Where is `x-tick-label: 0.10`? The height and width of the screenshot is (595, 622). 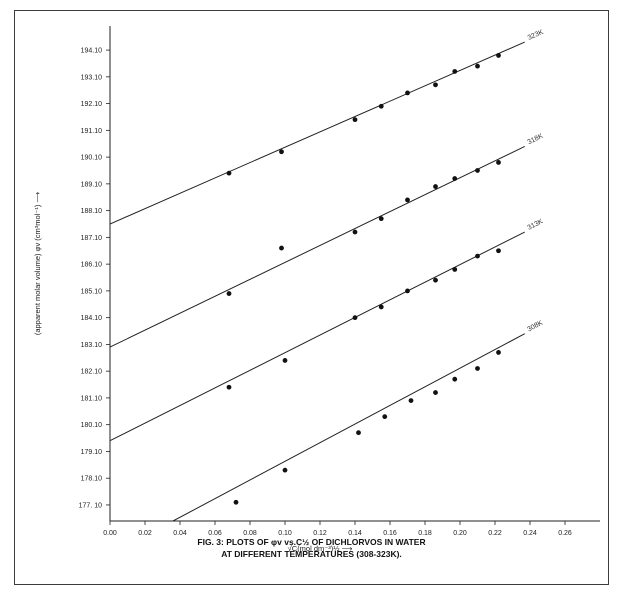 x-tick-label: 0.10 is located at coordinates (285, 533).